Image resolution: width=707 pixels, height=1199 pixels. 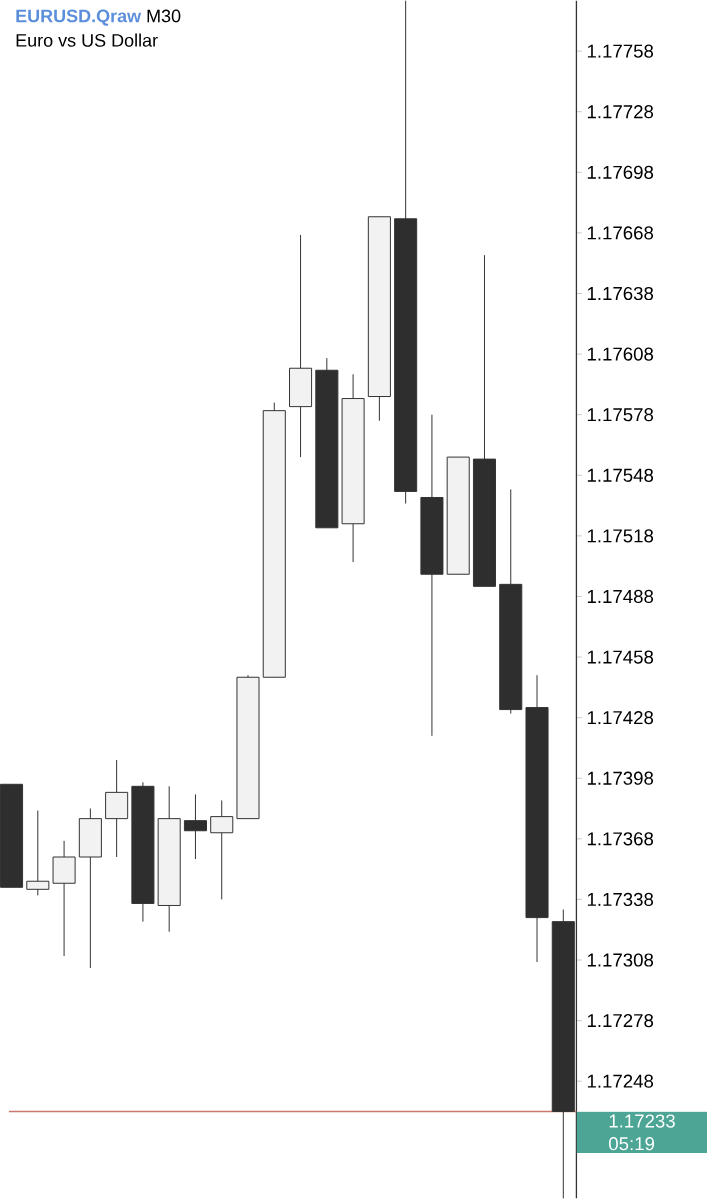 What do you see at coordinates (620, 112) in the screenshot?
I see `y-tick-label: 1.17728` at bounding box center [620, 112].